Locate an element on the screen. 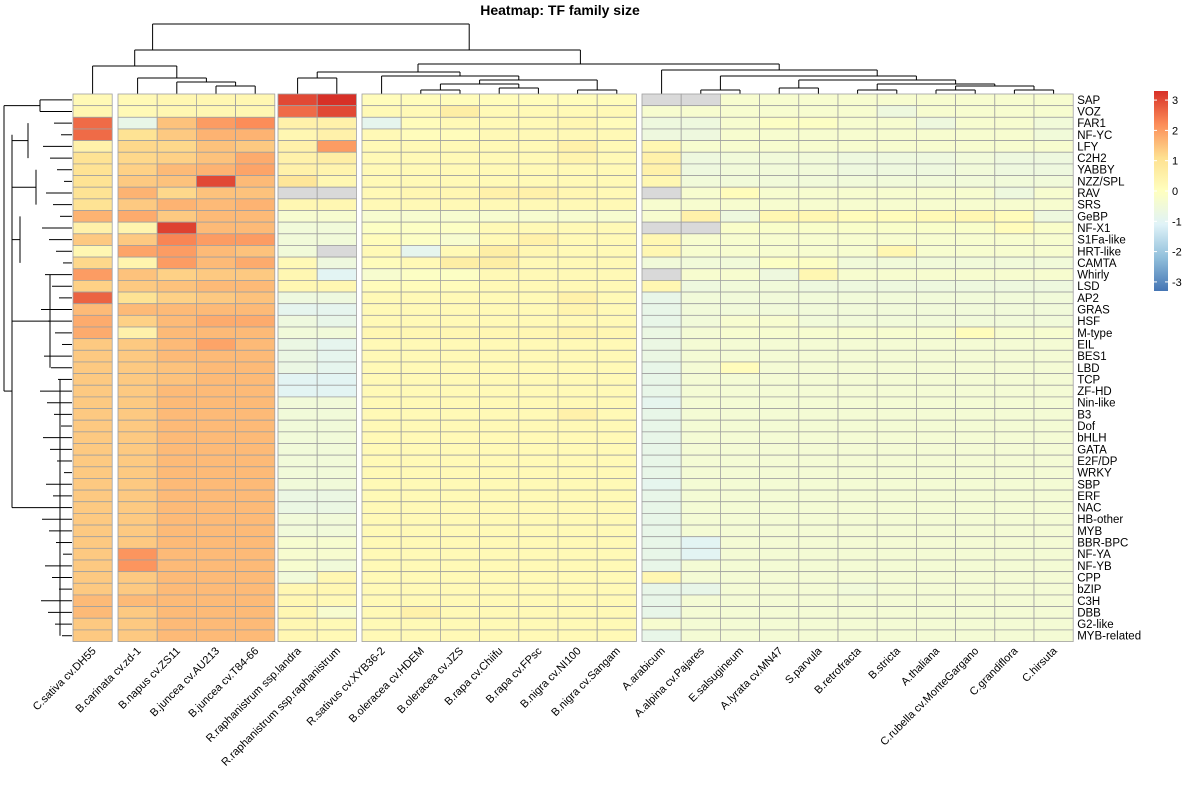  row-label-eil: EIL is located at coordinates (1086, 345).